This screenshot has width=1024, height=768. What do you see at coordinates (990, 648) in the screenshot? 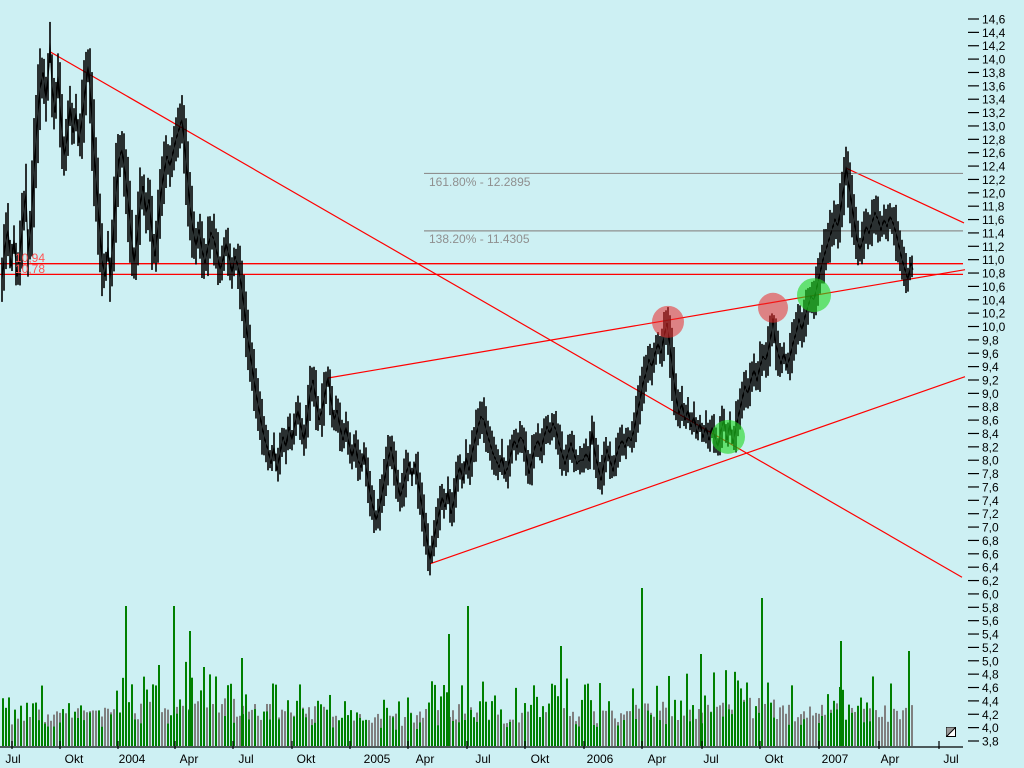
I see `y-tick-label: 5,2` at bounding box center [990, 648].